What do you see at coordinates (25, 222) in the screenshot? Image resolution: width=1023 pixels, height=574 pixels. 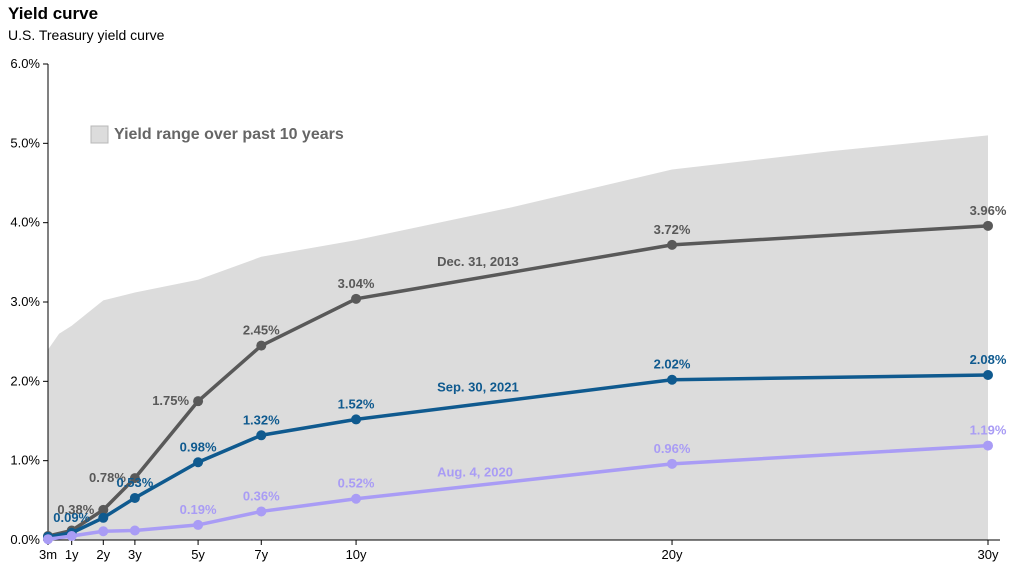 I see `y-tick-label: 4.0%` at bounding box center [25, 222].